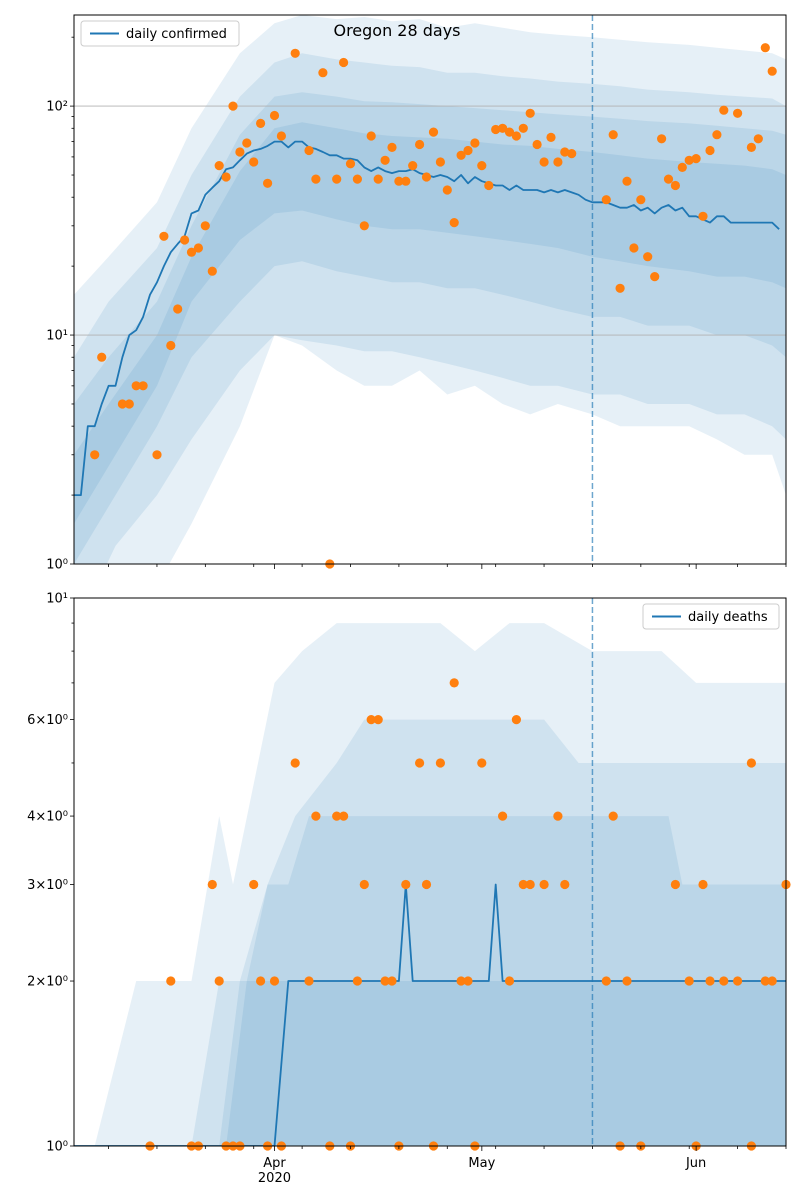 The image size is (800, 1200). What do you see at coordinates (274, 1178) in the screenshot?
I see `x-tick-sublabel: 2020` at bounding box center [274, 1178].